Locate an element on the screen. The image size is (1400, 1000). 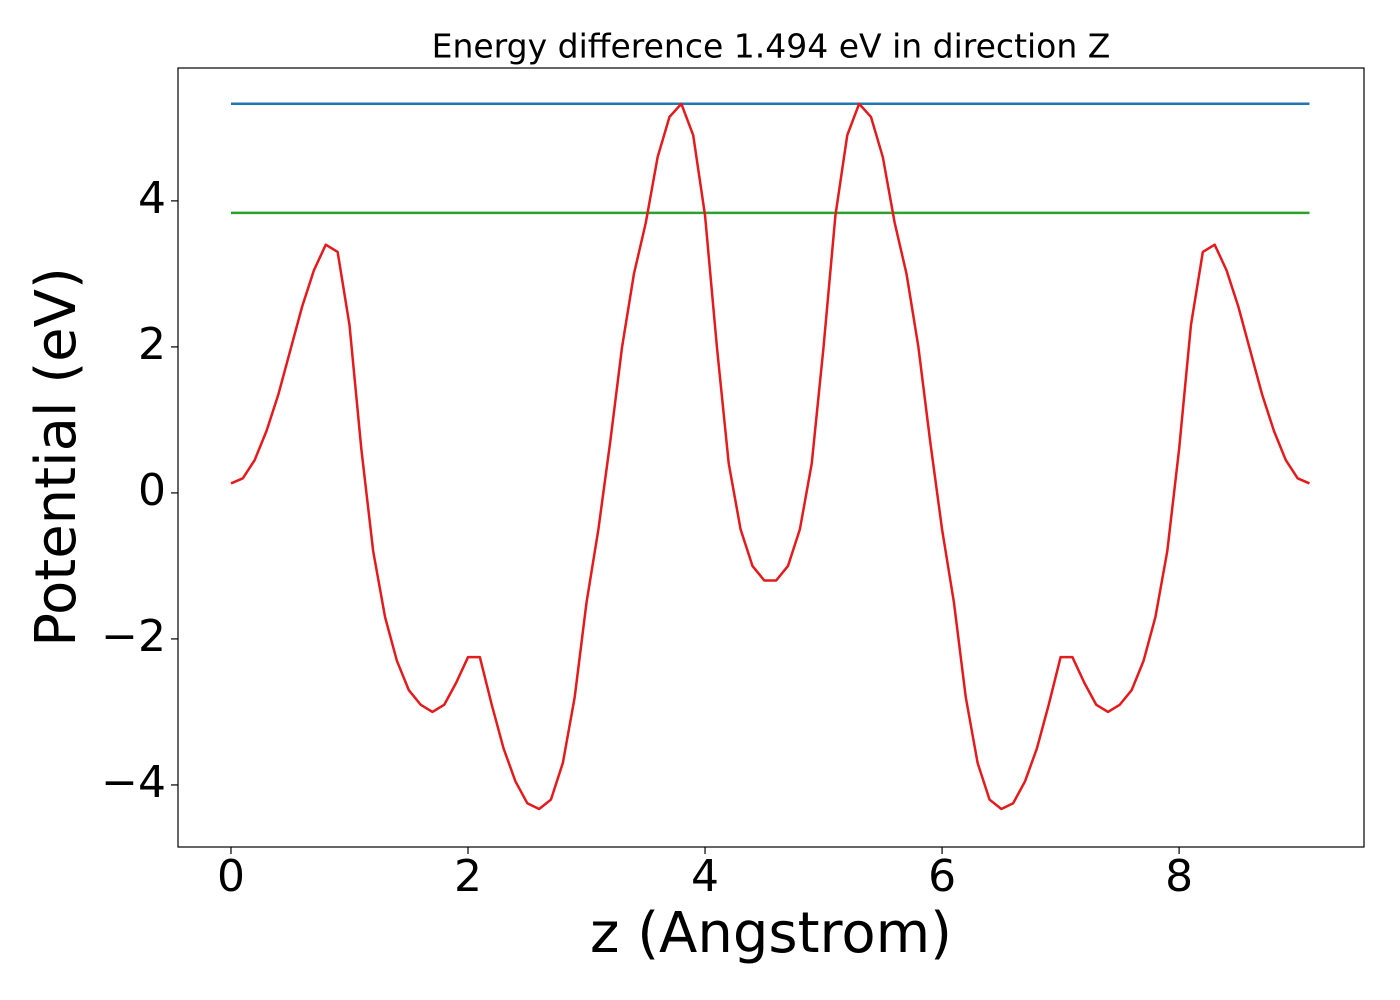
y-tick-label: 2 is located at coordinates (152, 344).